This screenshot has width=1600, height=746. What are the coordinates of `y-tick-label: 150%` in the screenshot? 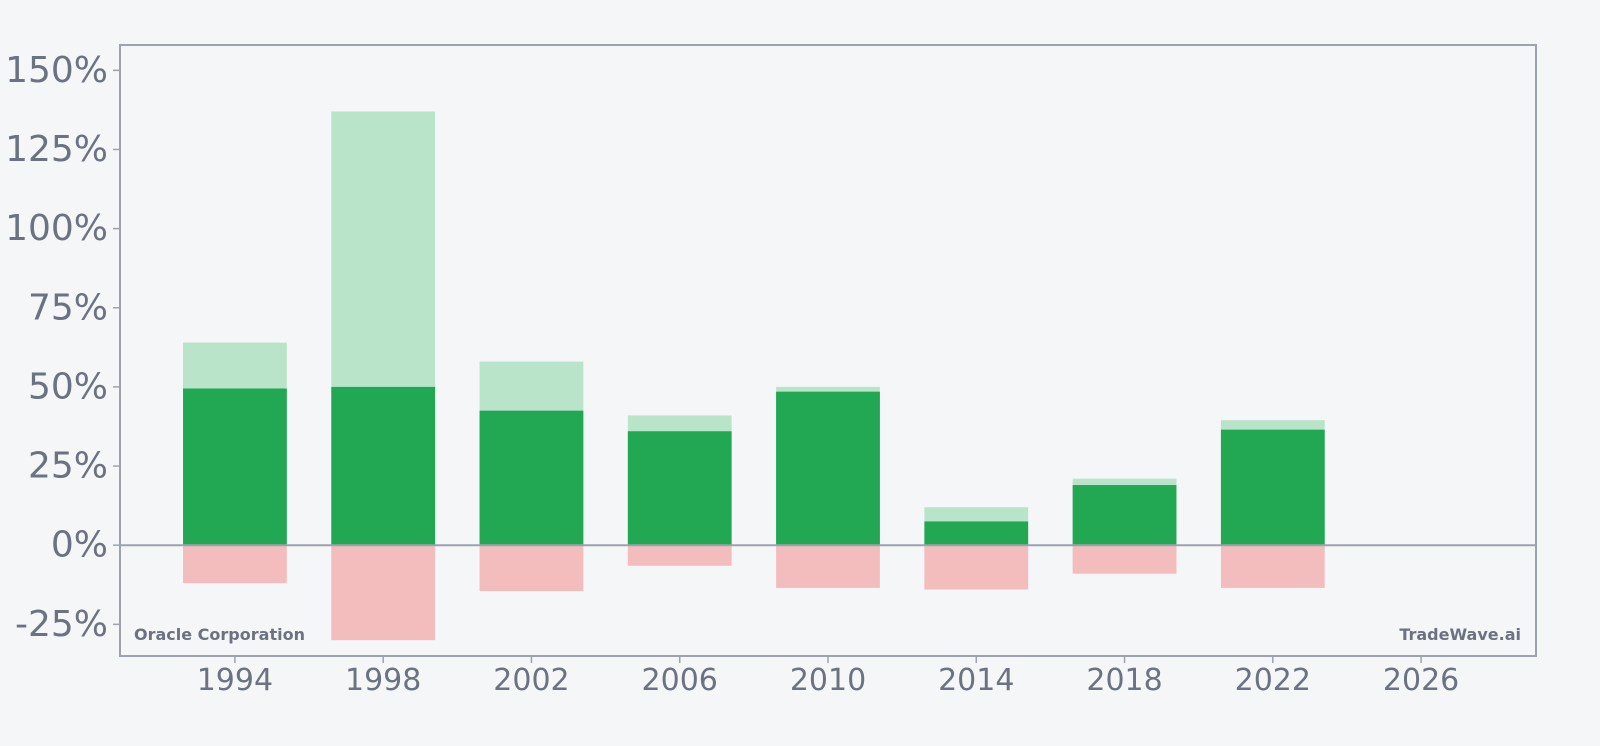 It's located at (56, 70).